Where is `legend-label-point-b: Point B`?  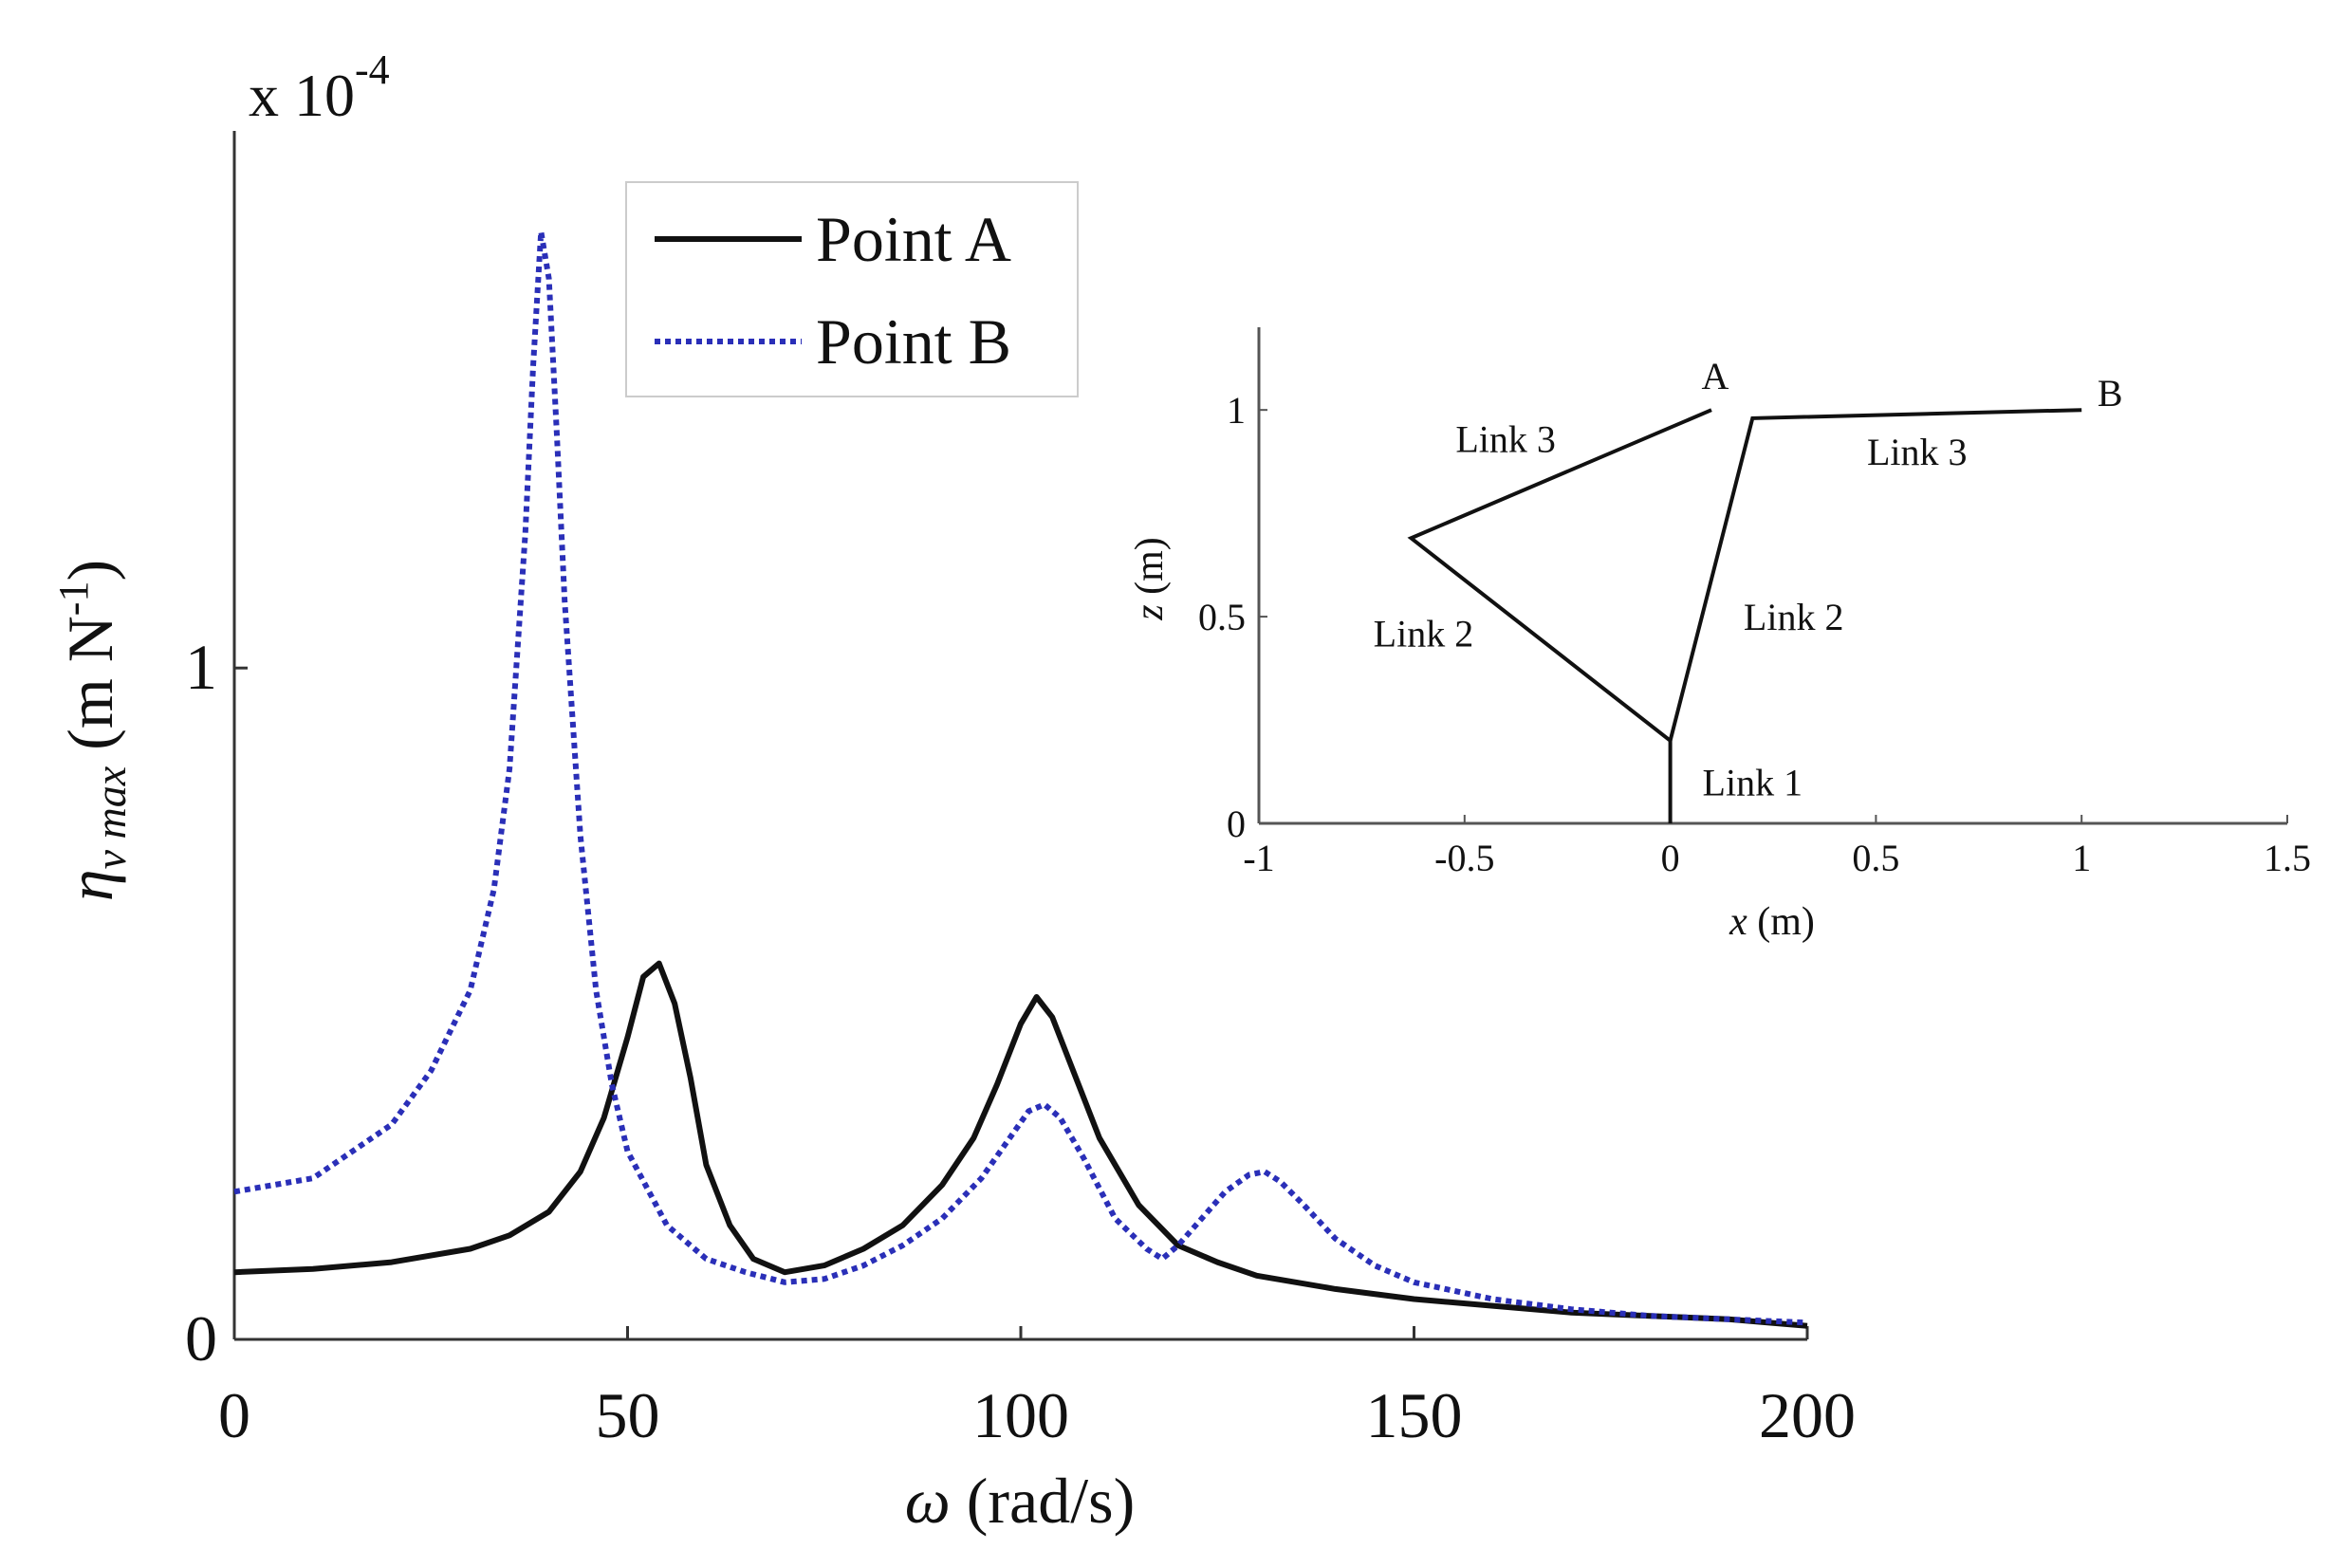
legend-label-point-b: Point B is located at coordinates (913, 342).